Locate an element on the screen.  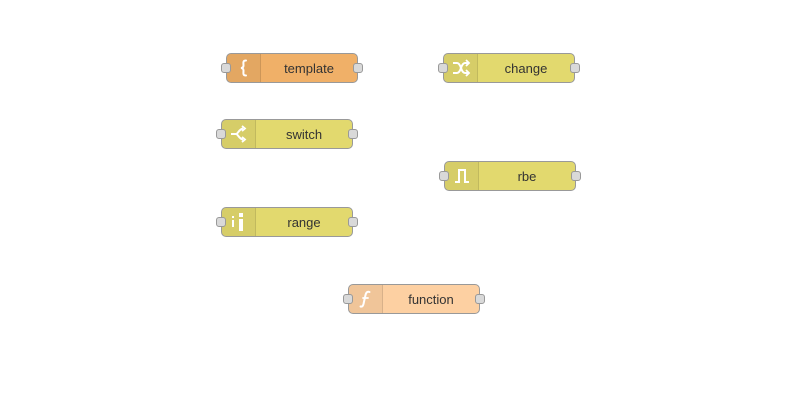
change-output-port is located at coordinates (575, 68).